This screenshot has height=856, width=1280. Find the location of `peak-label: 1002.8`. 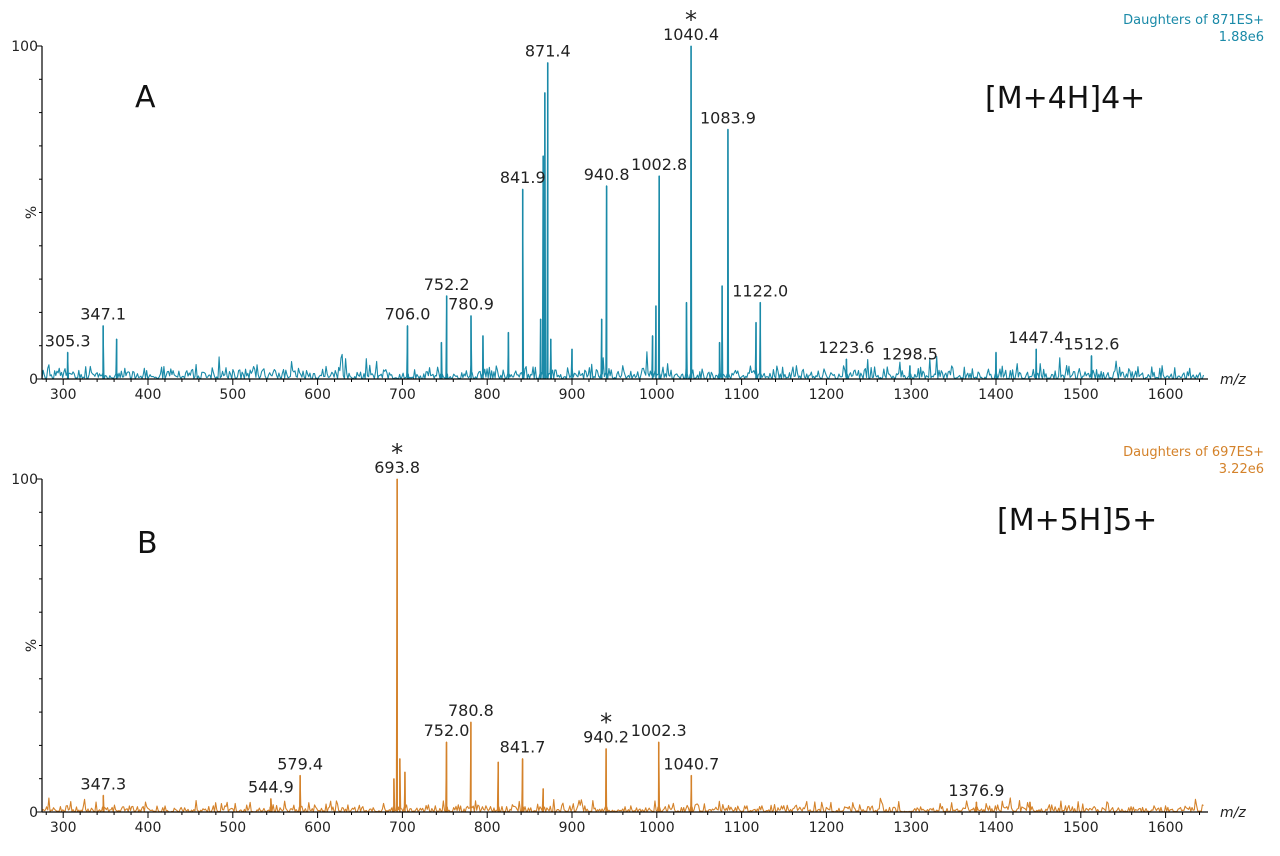

peak-label: 1002.8 is located at coordinates (659, 164).